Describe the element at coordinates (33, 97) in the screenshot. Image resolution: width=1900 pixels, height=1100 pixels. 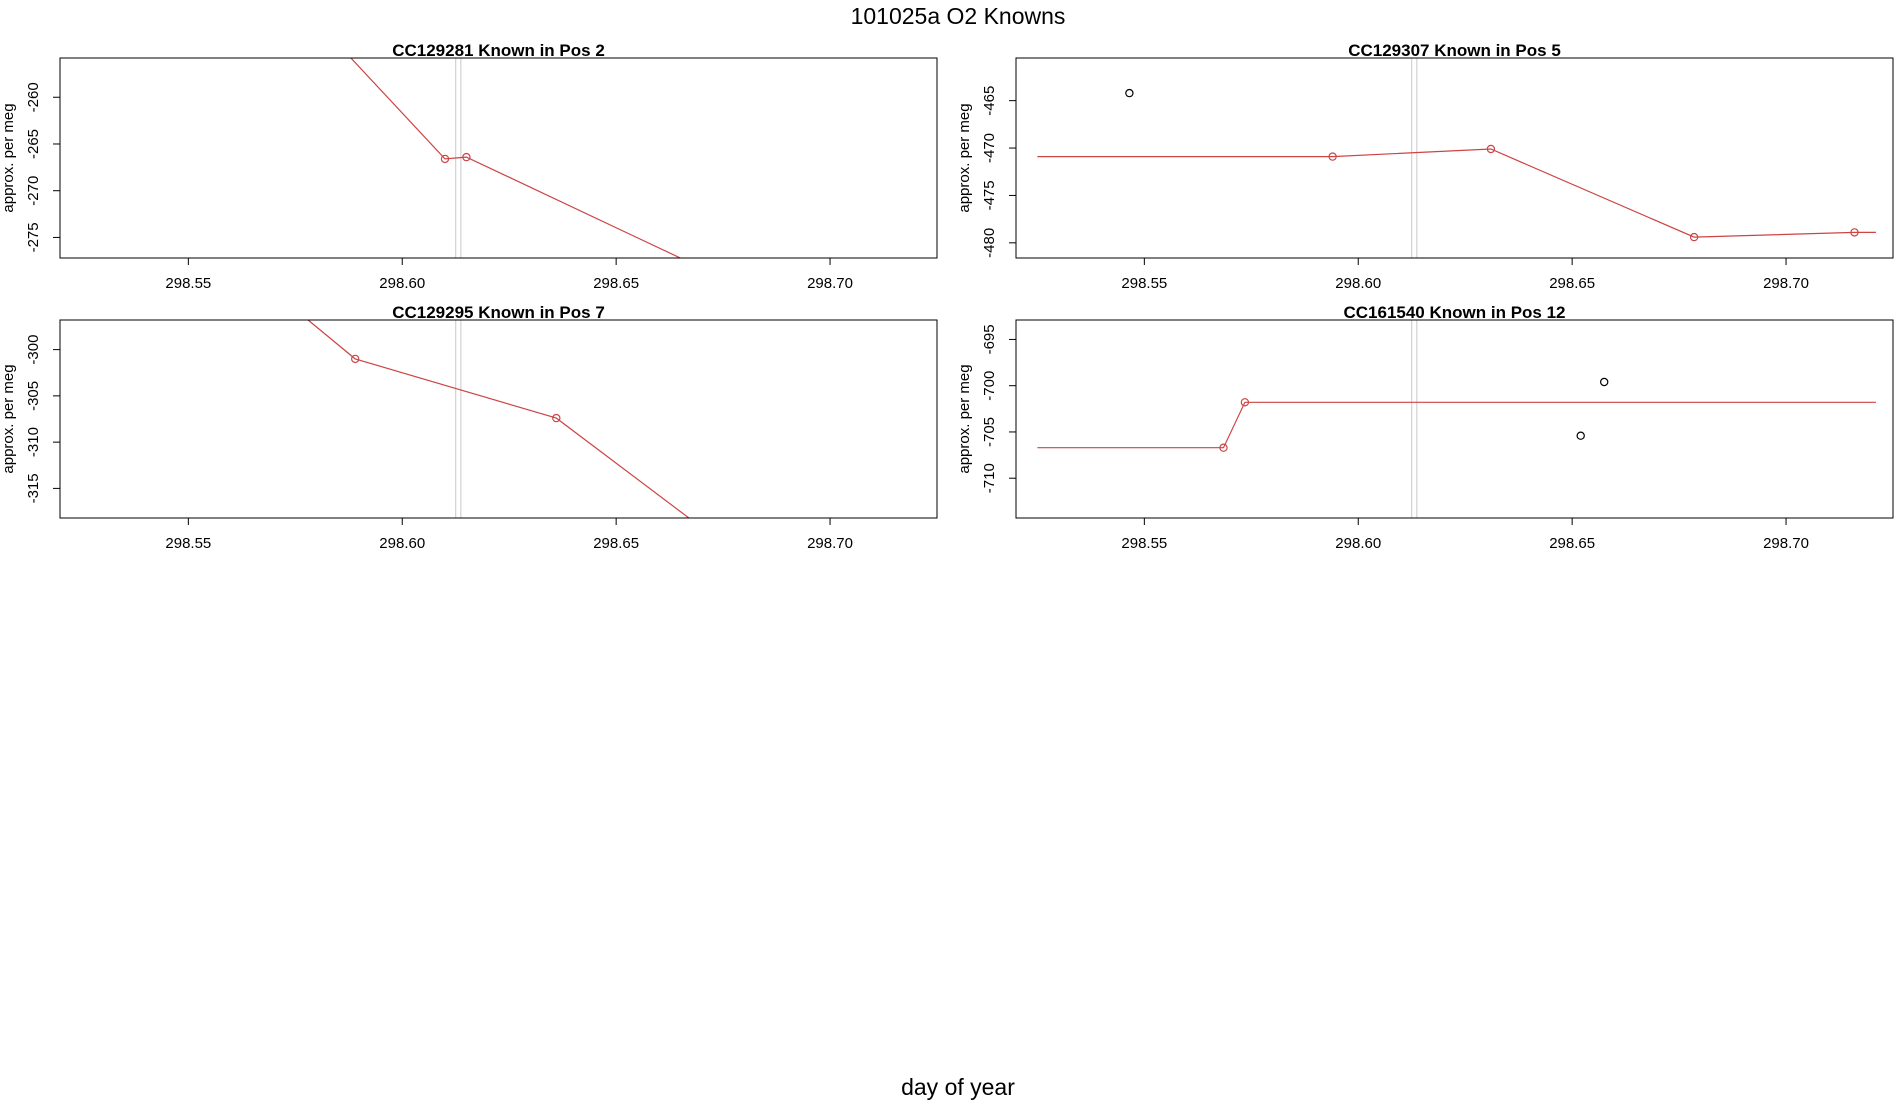
I see `y-tick-label: -260` at that location.